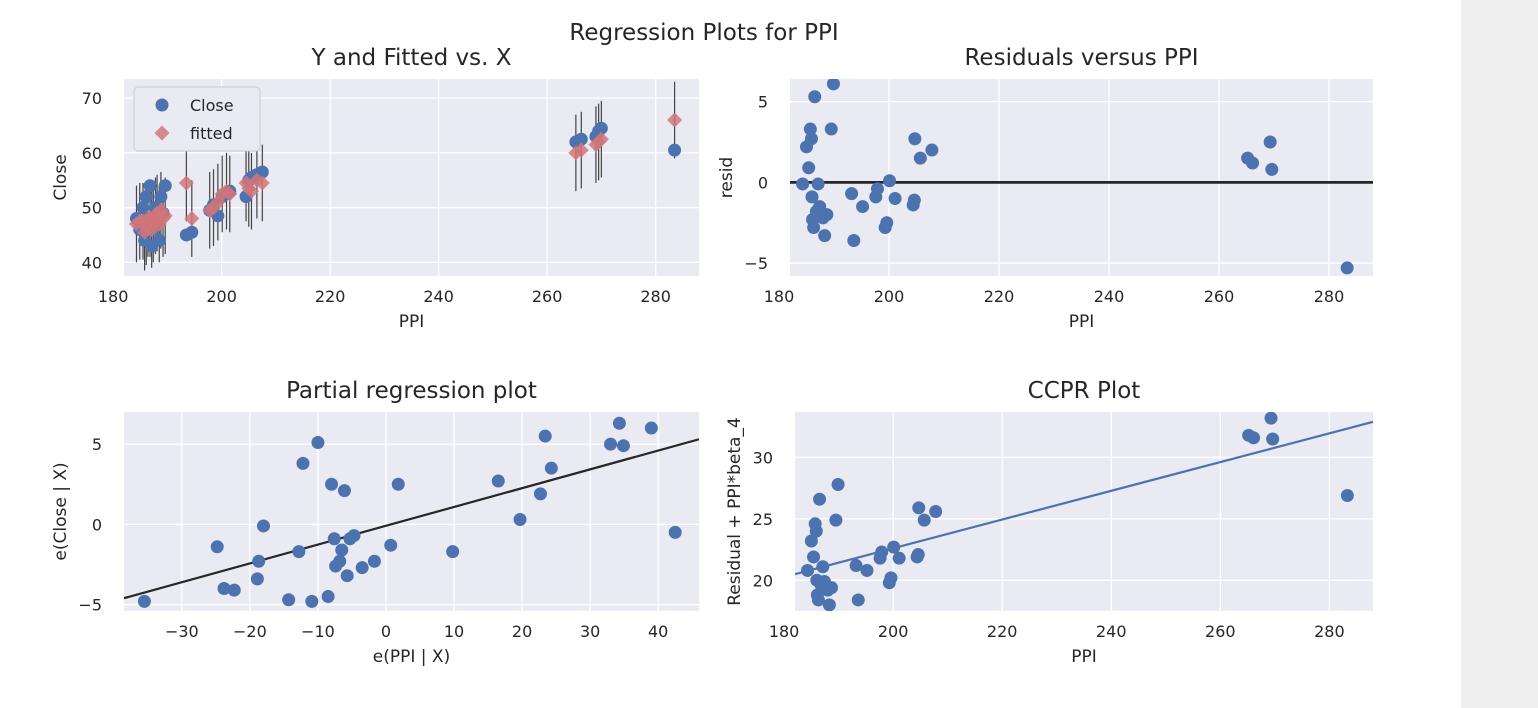 The width and height of the screenshot is (1538, 708). What do you see at coordinates (97, 524) in the screenshot?
I see `y-tick-label: 0` at bounding box center [97, 524].